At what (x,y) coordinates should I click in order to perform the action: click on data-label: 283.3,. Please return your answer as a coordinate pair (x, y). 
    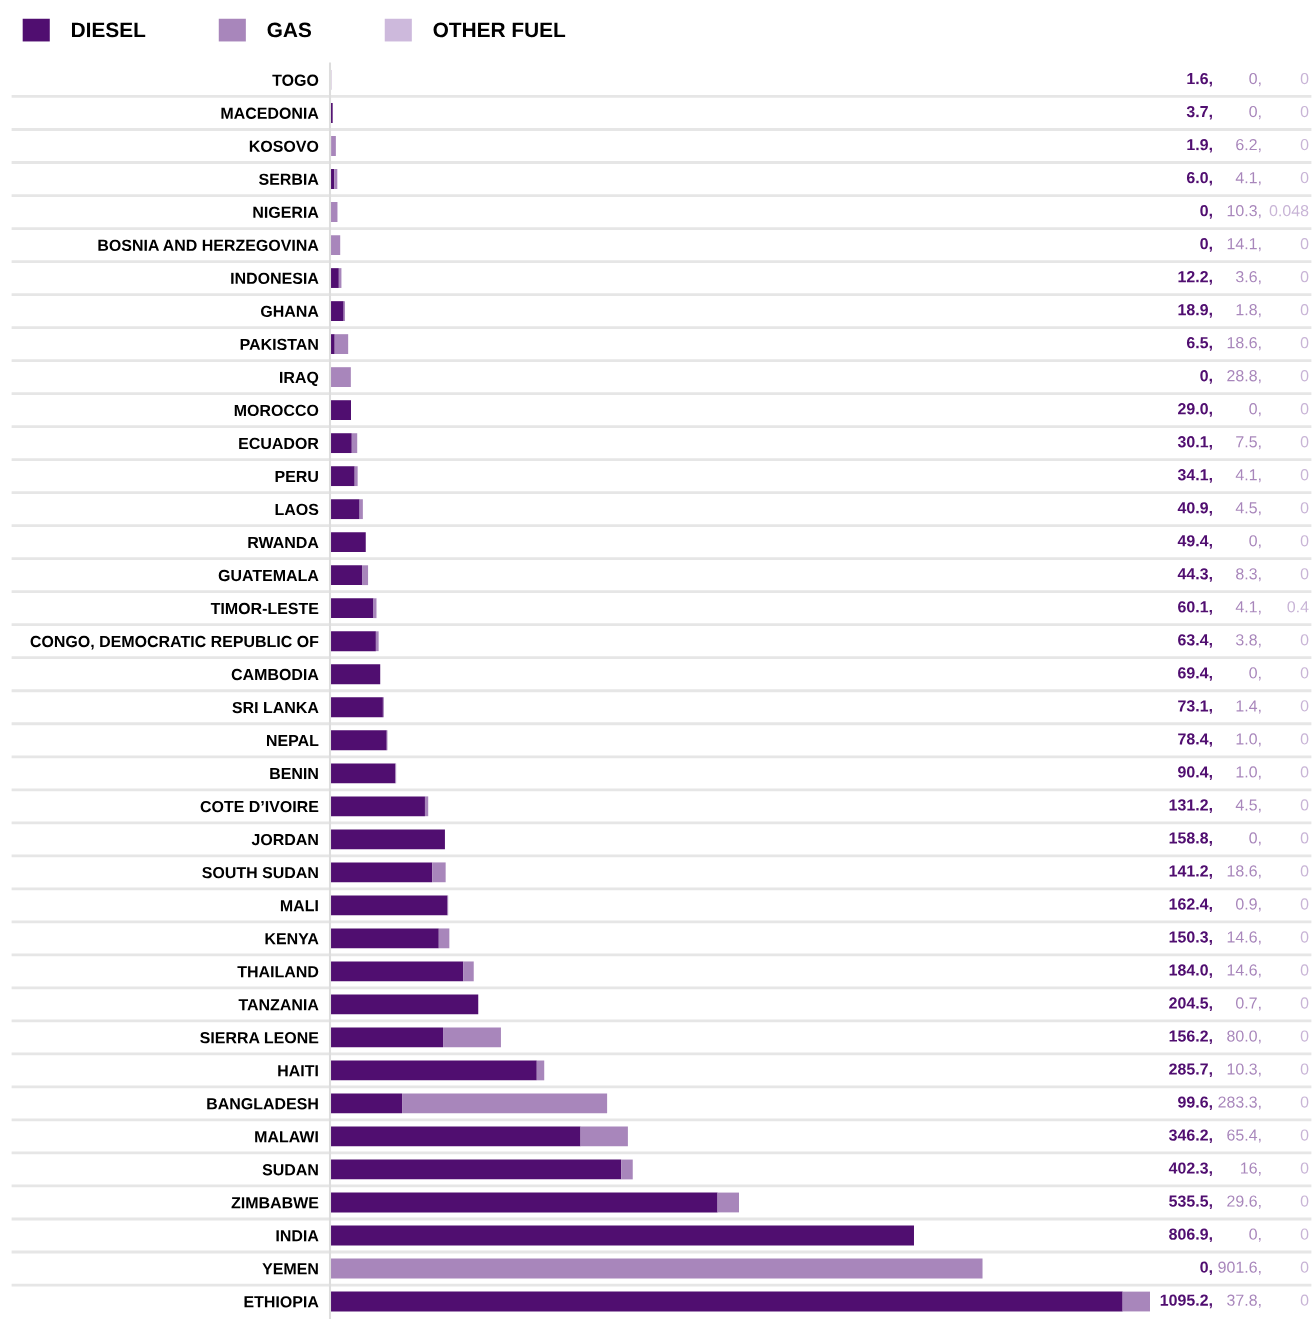
    Looking at the image, I should click on (1239, 1103).